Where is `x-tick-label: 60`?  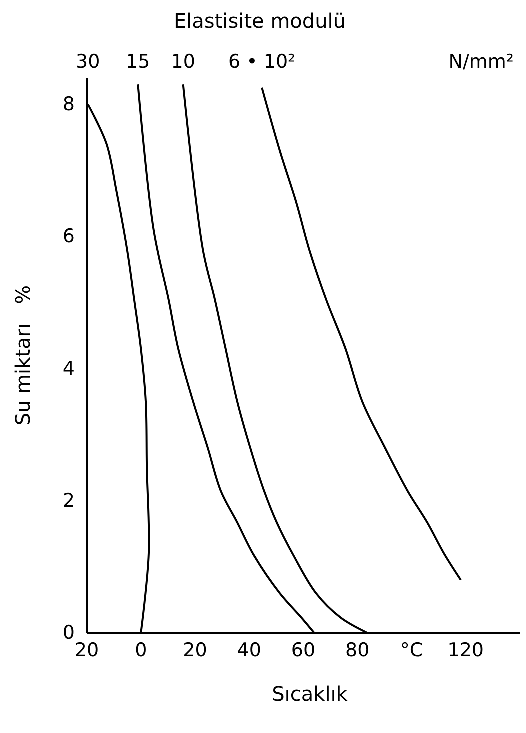 x-tick-label: 60 is located at coordinates (303, 650).